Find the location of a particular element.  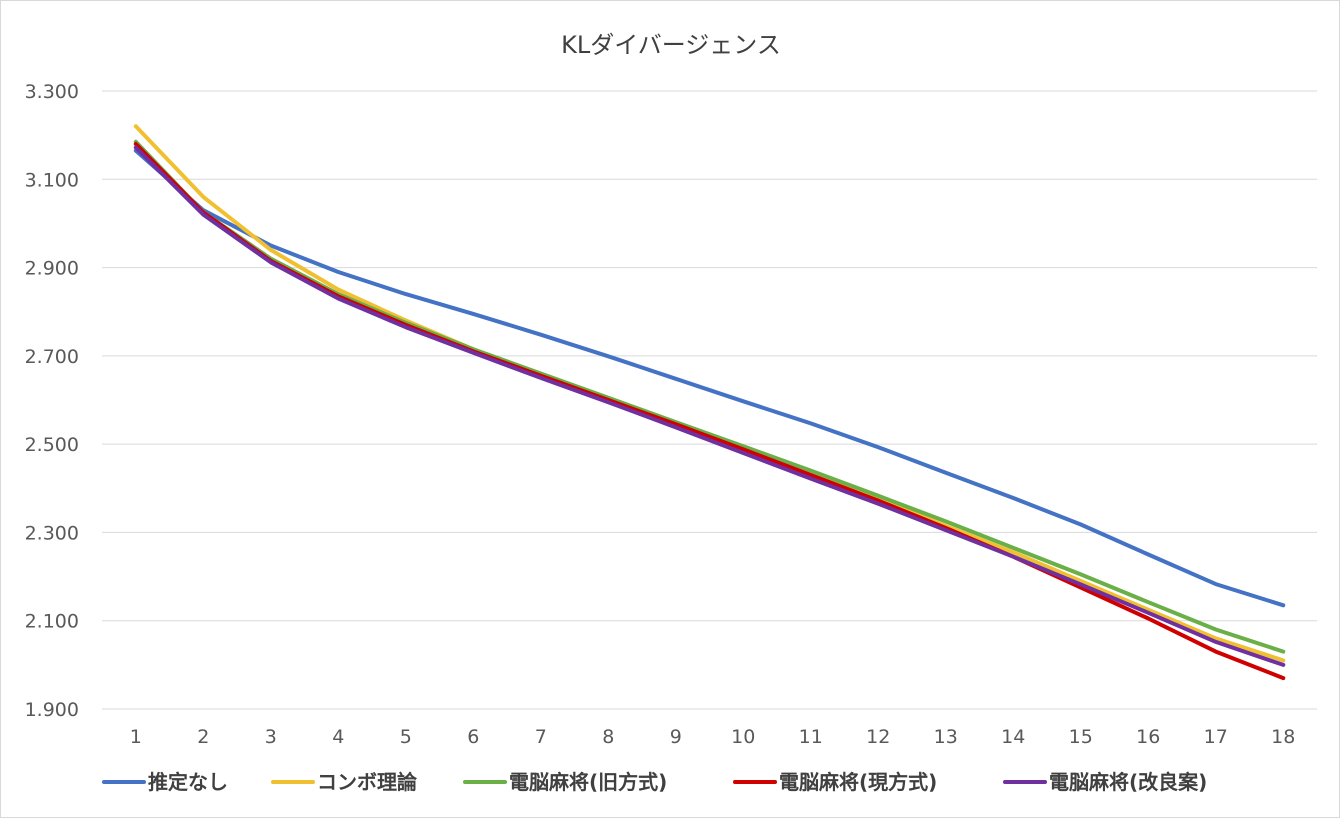

x-tick-label: 8 is located at coordinates (608, 737).